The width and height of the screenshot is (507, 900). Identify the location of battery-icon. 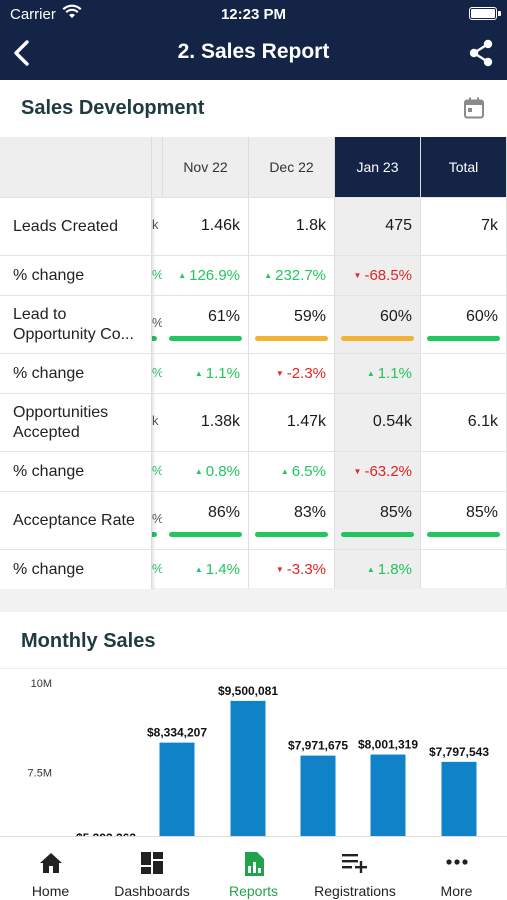
(483, 13).